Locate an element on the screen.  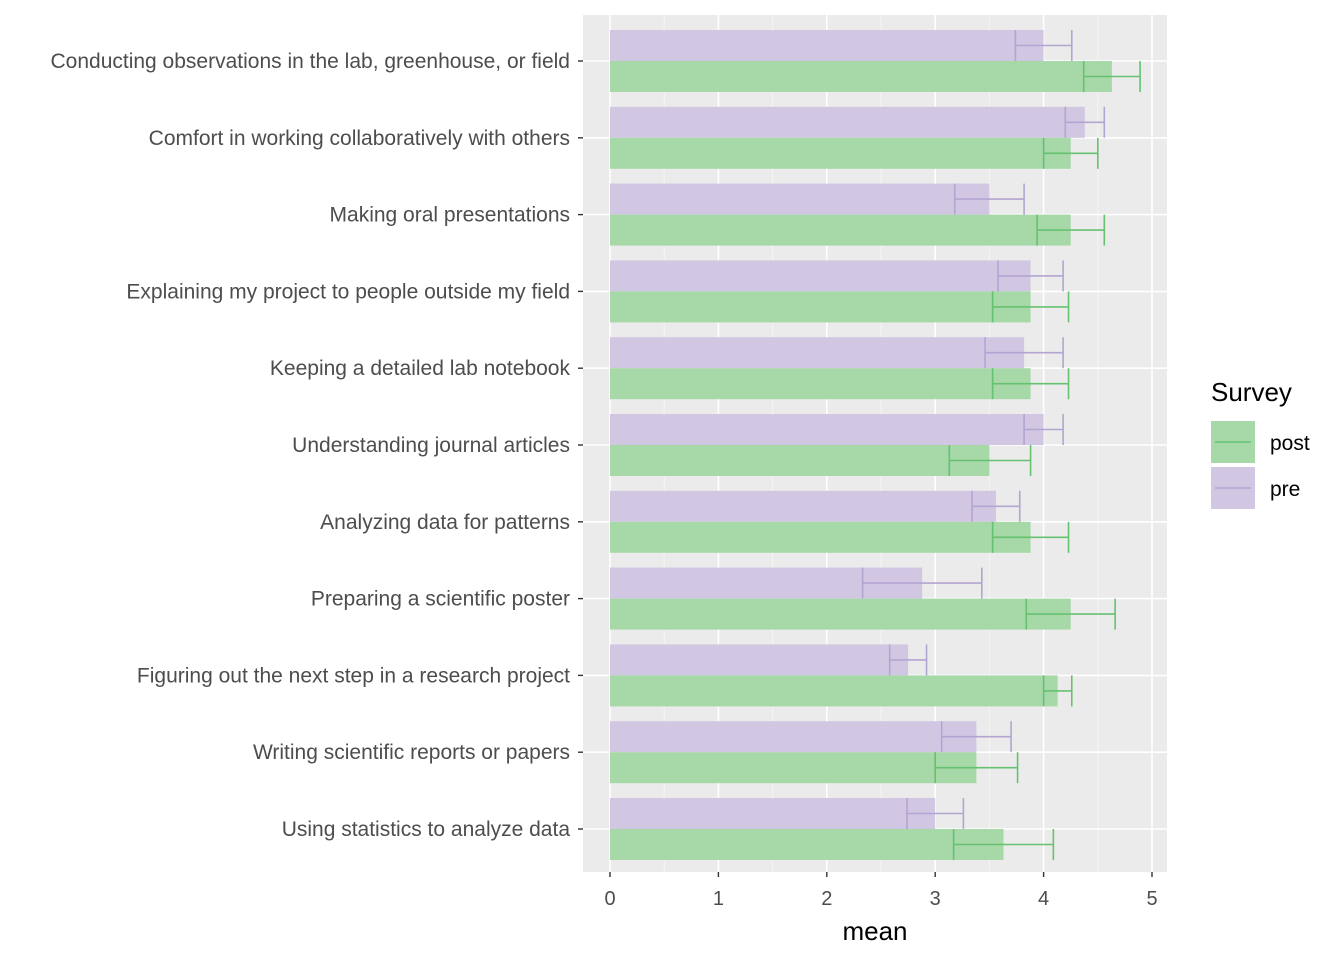
x-tick-label: 1 is located at coordinates (718, 899).